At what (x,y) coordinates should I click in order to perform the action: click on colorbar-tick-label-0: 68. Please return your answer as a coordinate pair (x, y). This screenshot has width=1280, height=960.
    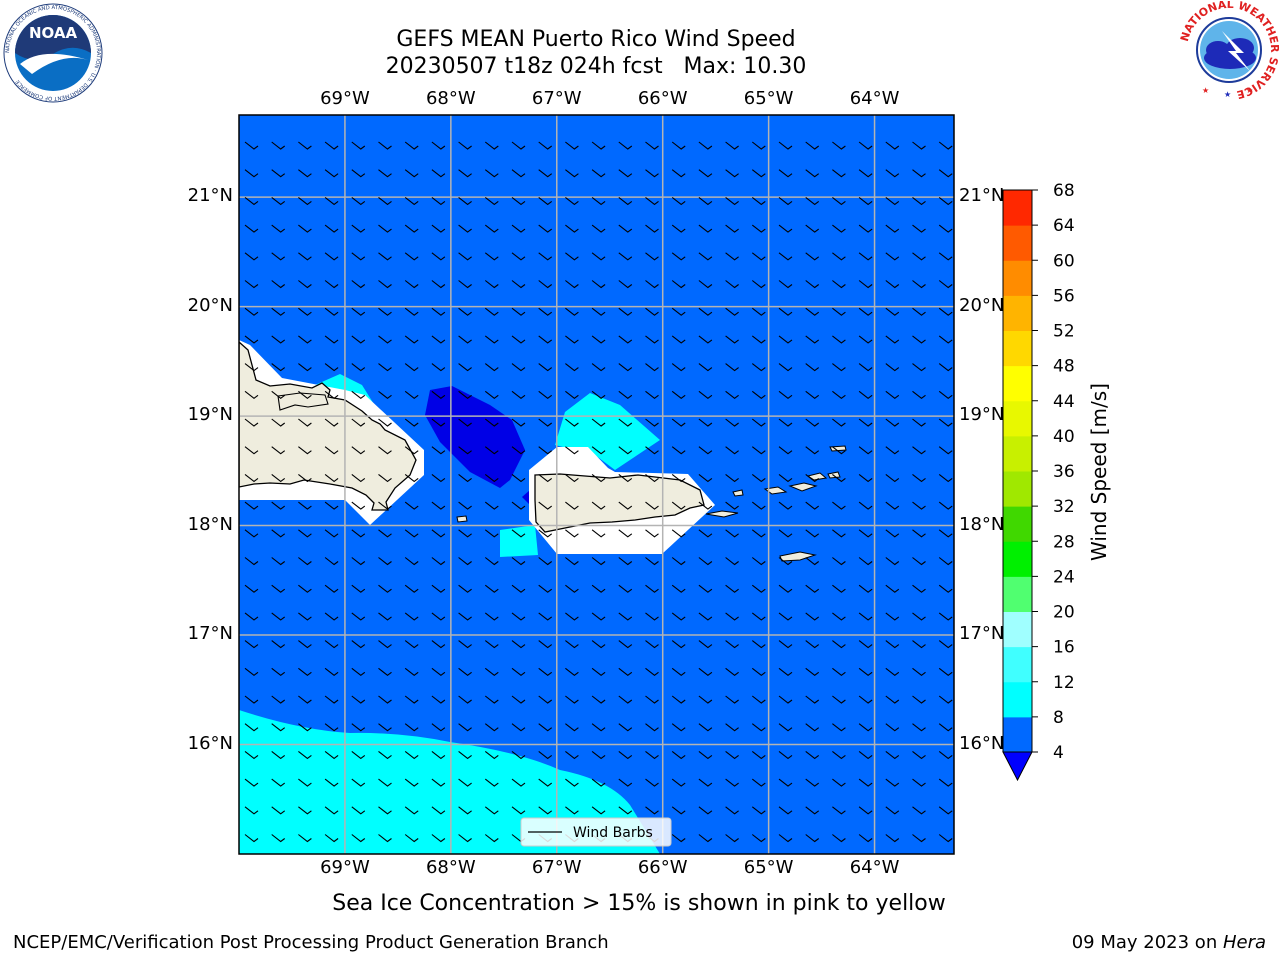
    Looking at the image, I should click on (1064, 191).